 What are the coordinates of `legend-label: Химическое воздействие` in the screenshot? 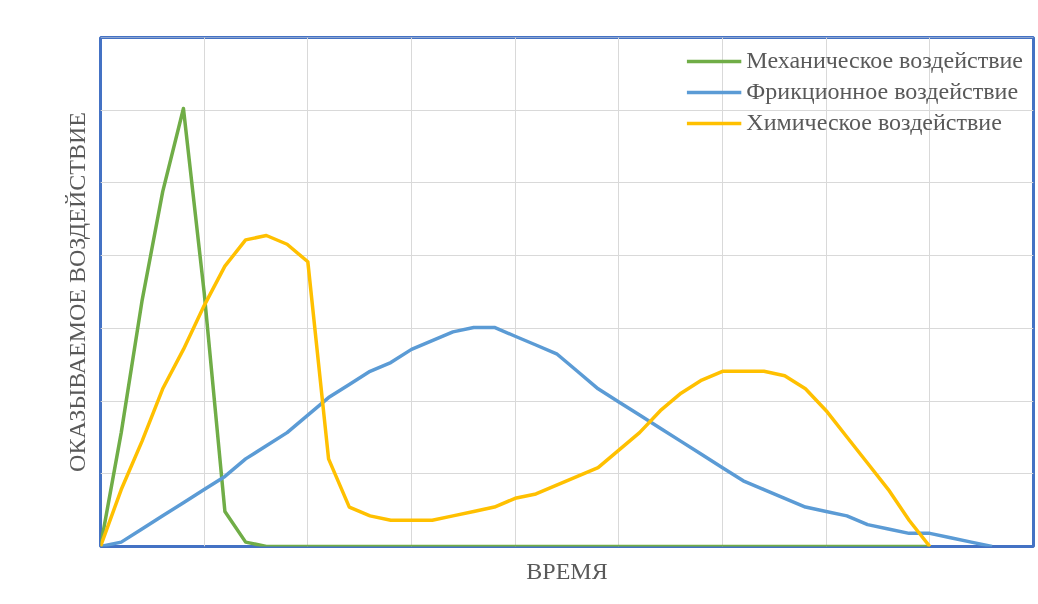 It's located at (874, 122).